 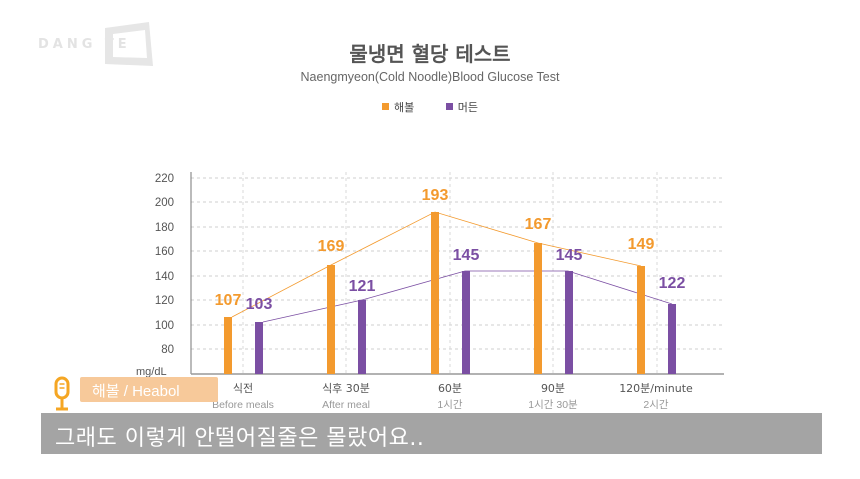 I want to click on x-category-sub: After meal, so click(x=346, y=405).